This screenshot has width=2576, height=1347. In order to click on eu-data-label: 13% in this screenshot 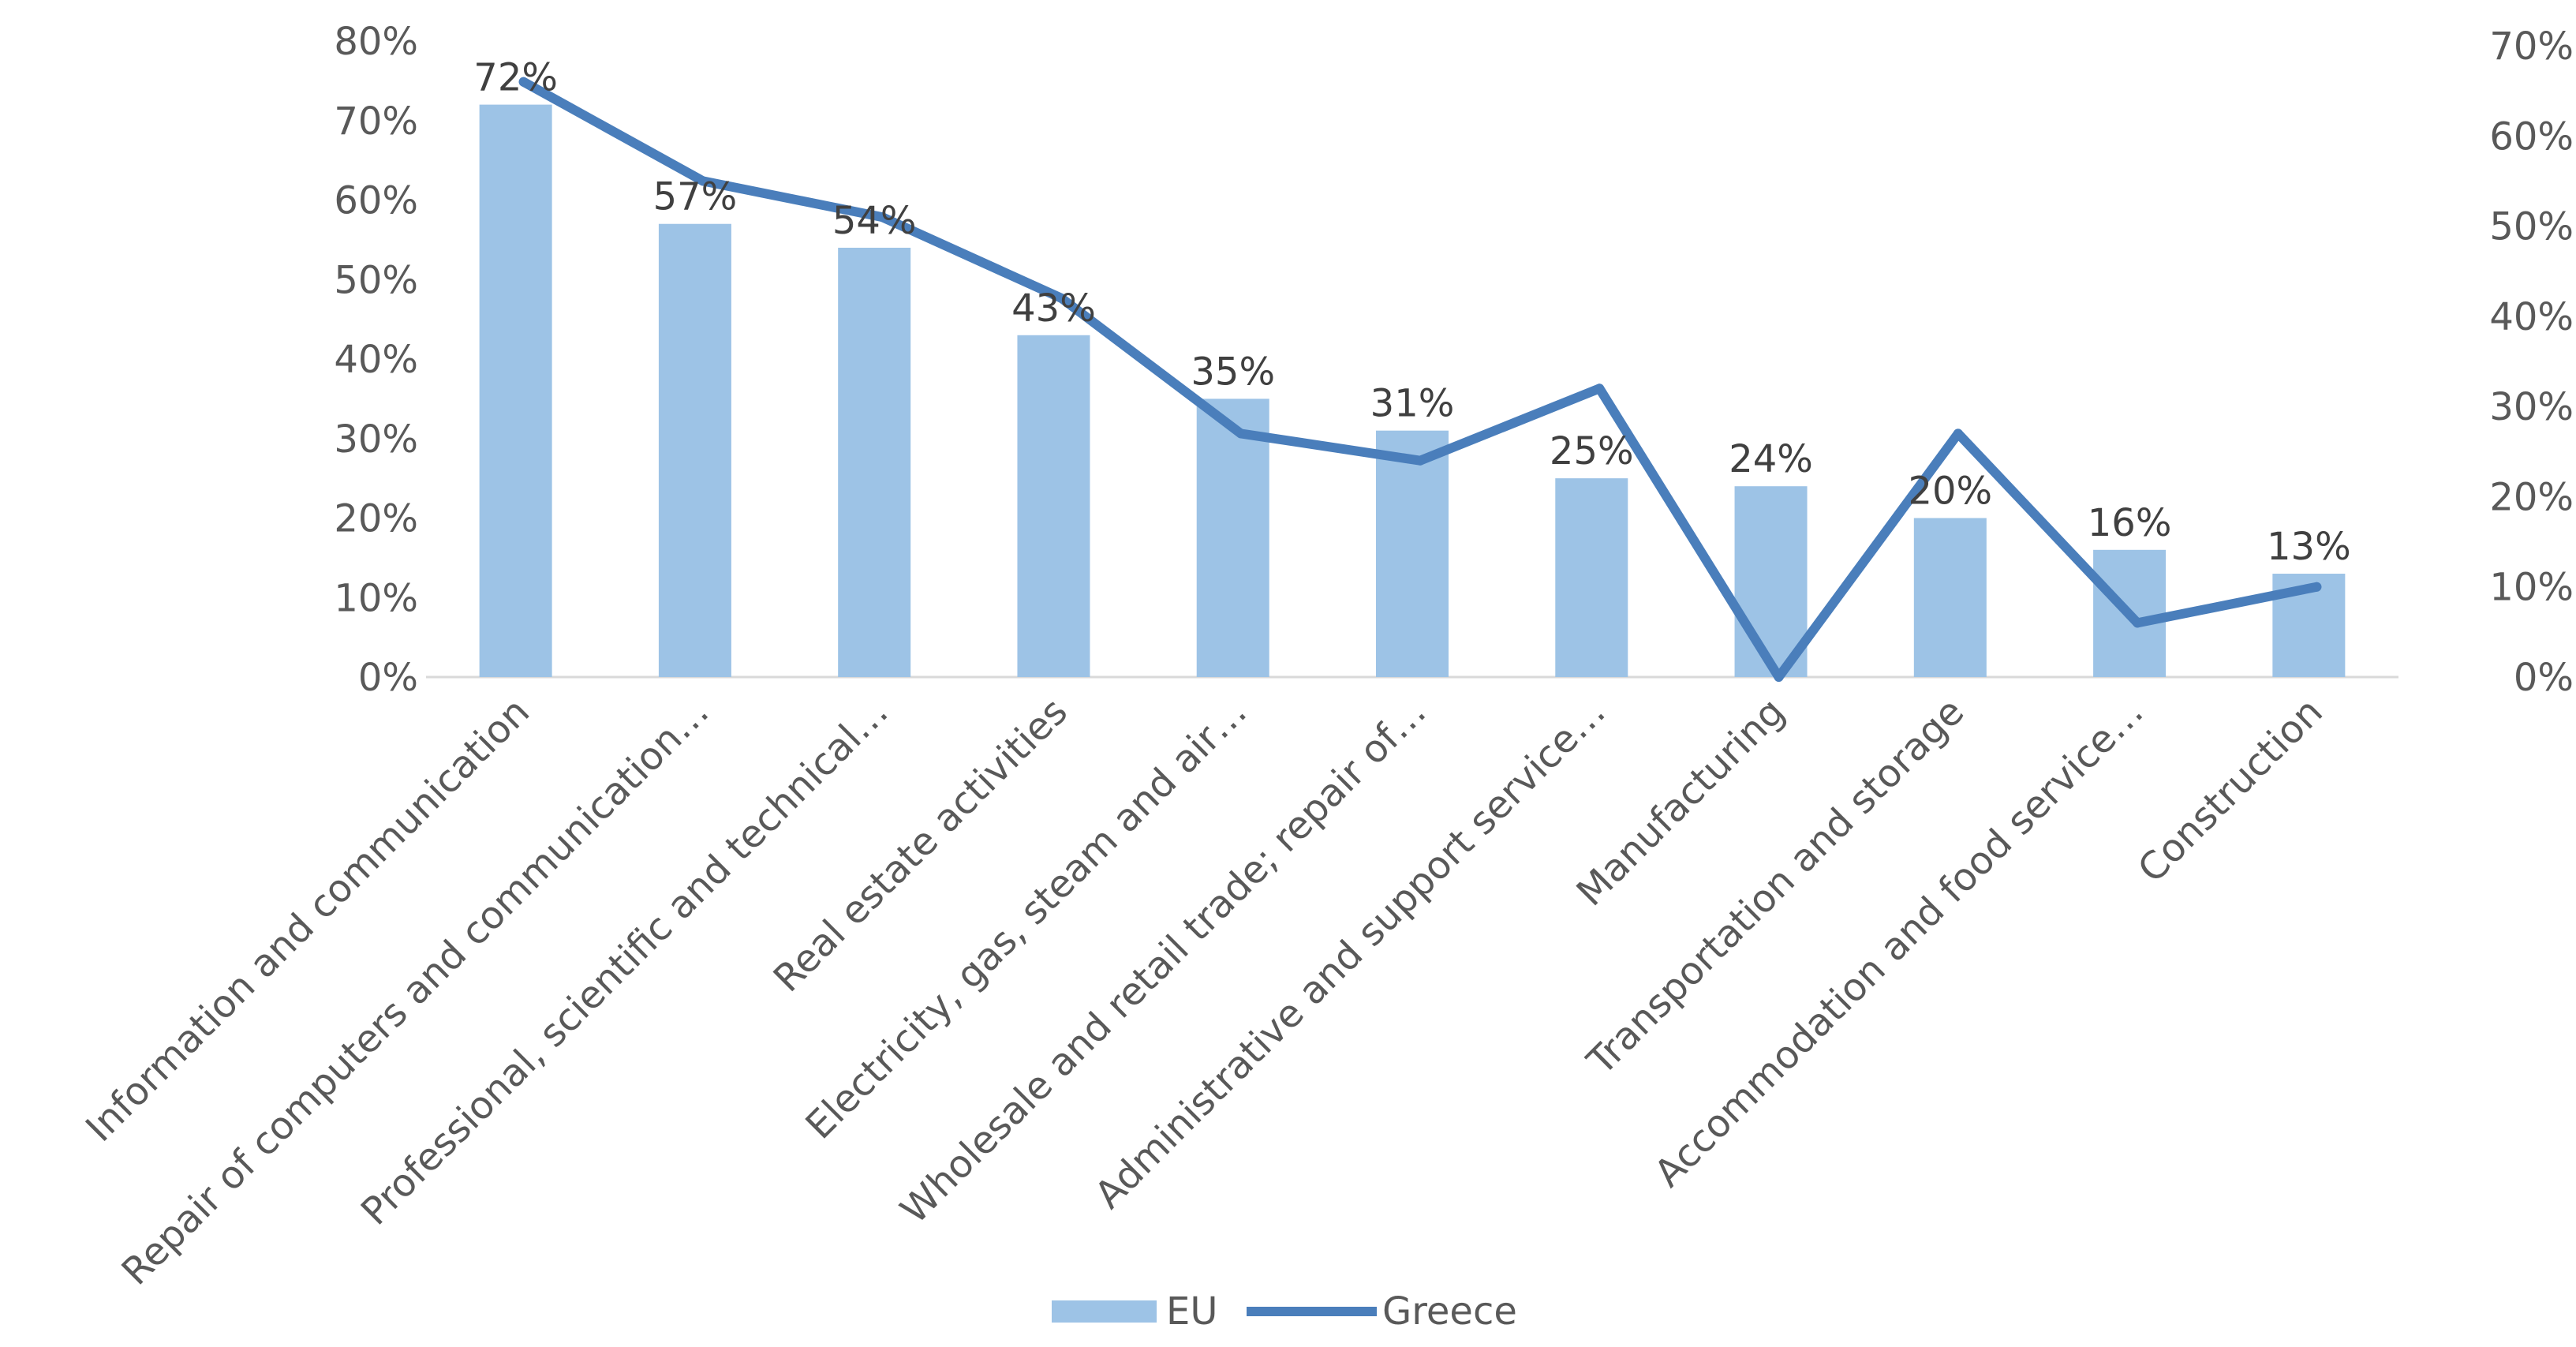, I will do `click(2309, 547)`.